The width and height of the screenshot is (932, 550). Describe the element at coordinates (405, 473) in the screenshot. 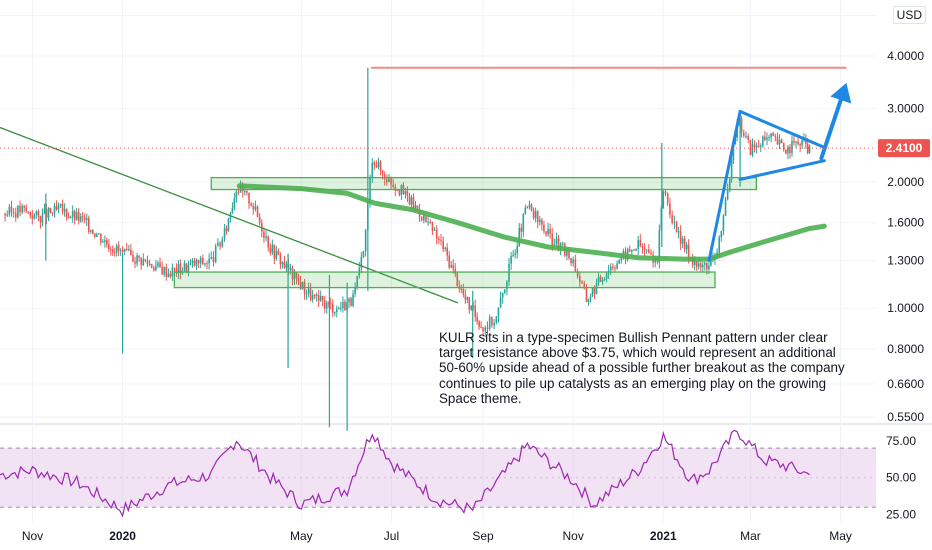

I see `rsi-line` at that location.